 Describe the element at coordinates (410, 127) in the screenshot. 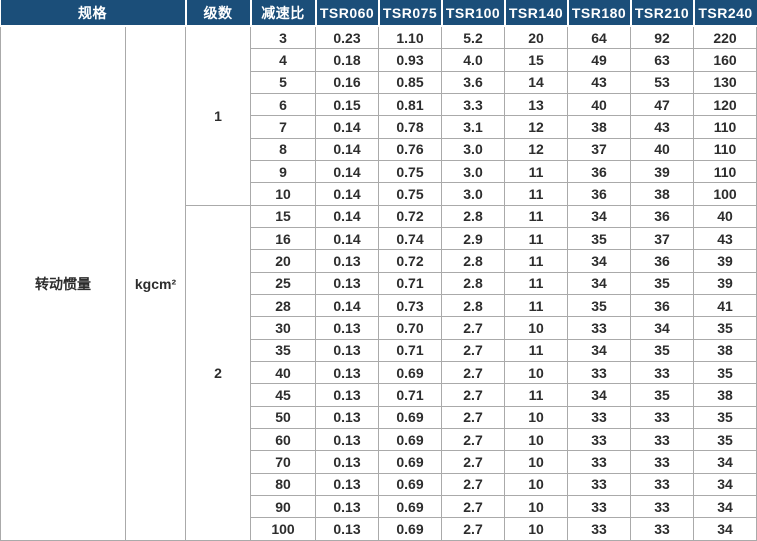

I see `value-cell: 0.78` at that location.